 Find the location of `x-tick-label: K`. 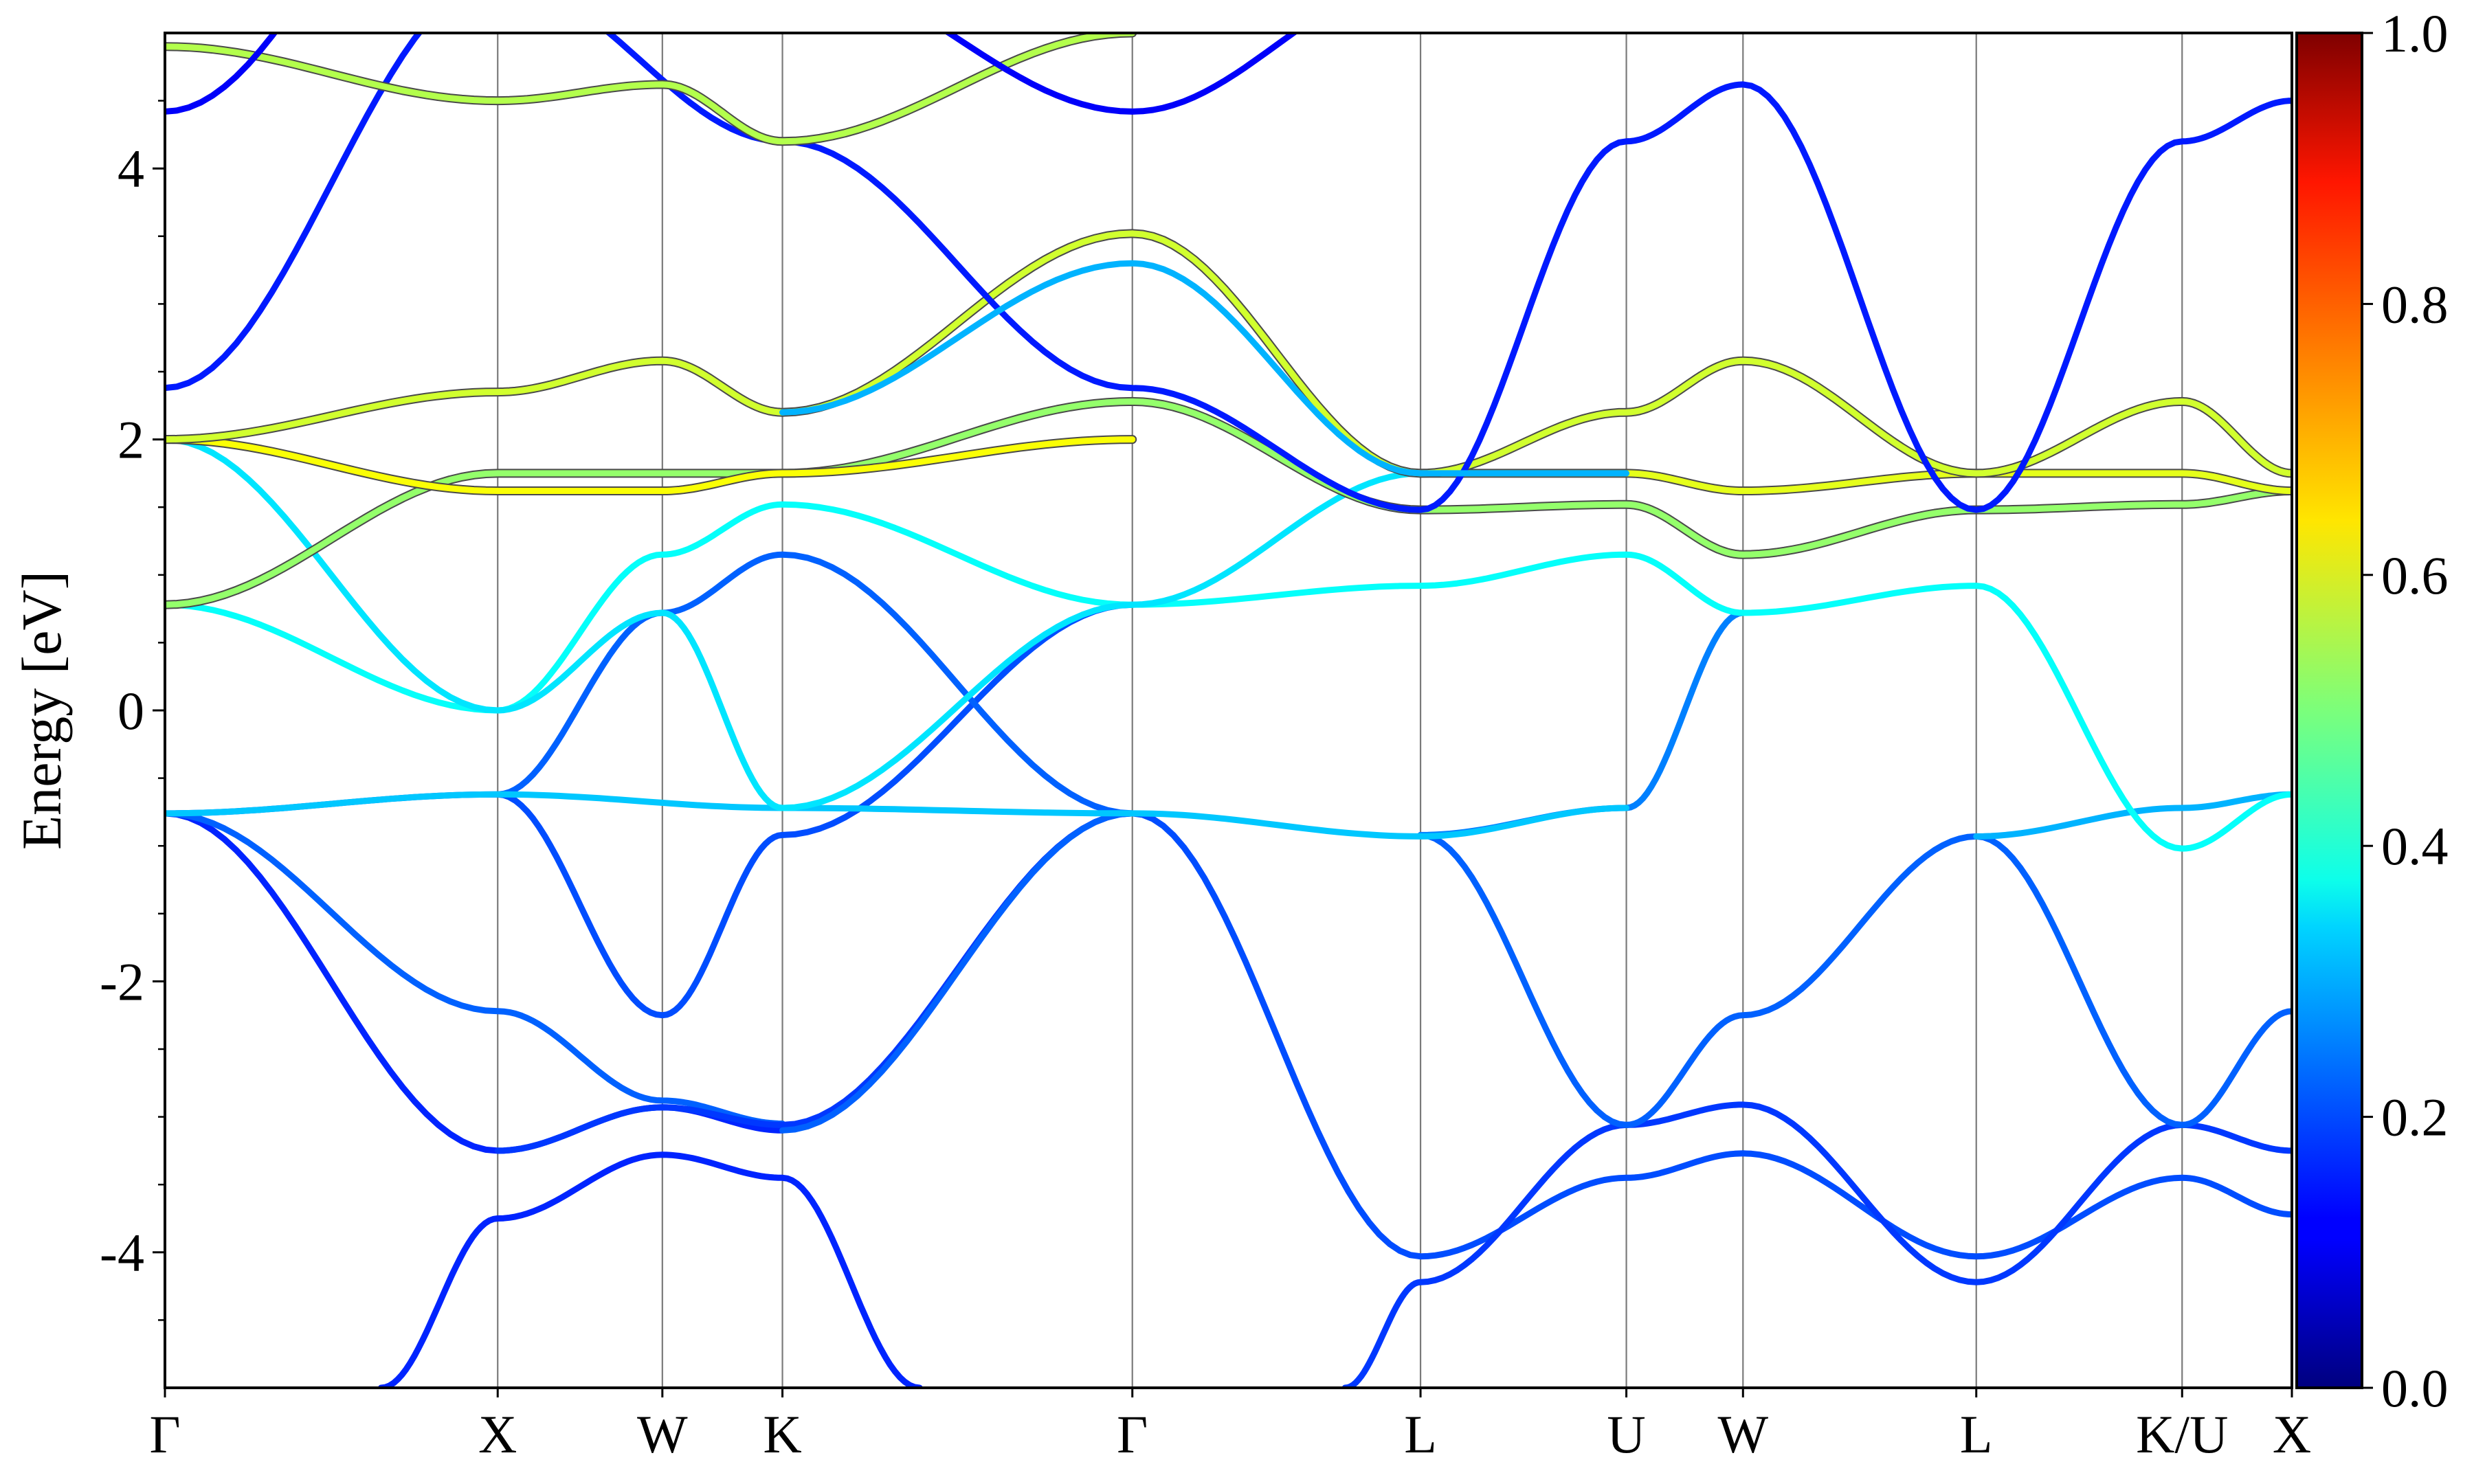

x-tick-label: K is located at coordinates (782, 1434).